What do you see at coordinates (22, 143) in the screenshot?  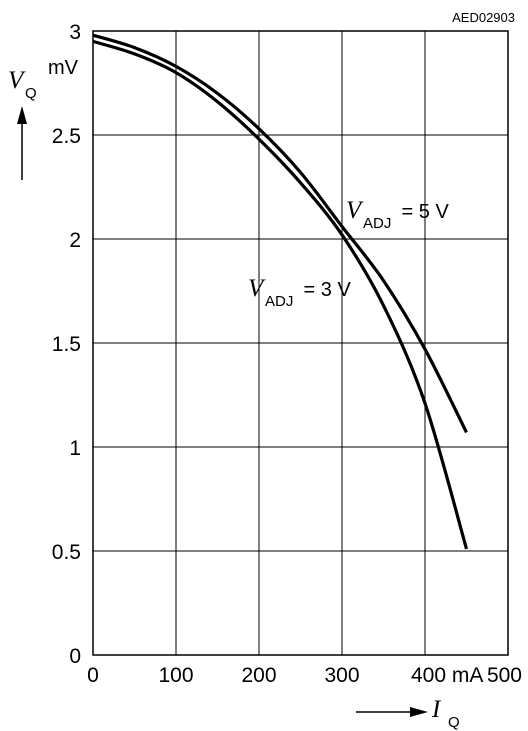 I see `y-axis-arrow` at bounding box center [22, 143].